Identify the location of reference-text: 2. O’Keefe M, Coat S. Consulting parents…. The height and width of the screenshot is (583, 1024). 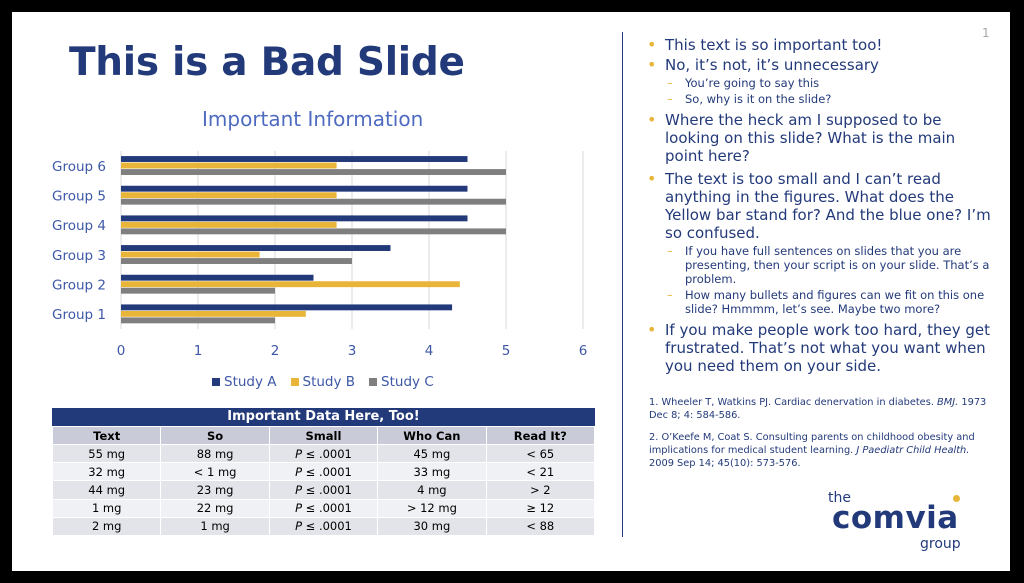
(812, 444).